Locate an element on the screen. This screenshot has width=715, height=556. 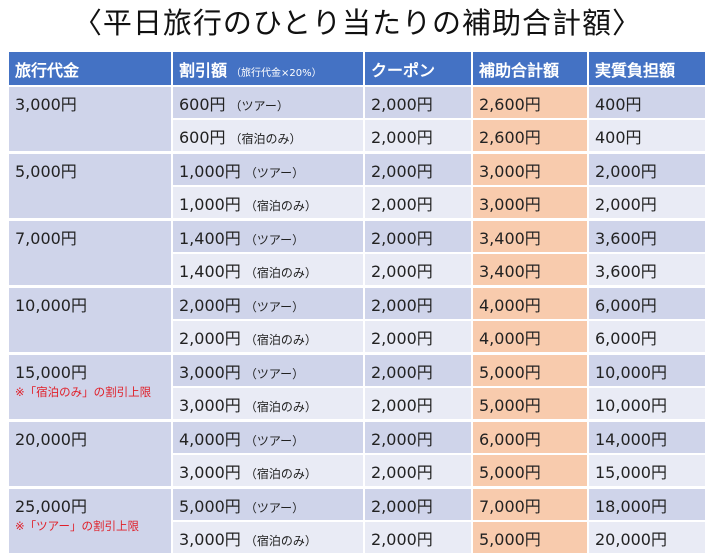
burden-value: 6,000円 is located at coordinates (626, 338).